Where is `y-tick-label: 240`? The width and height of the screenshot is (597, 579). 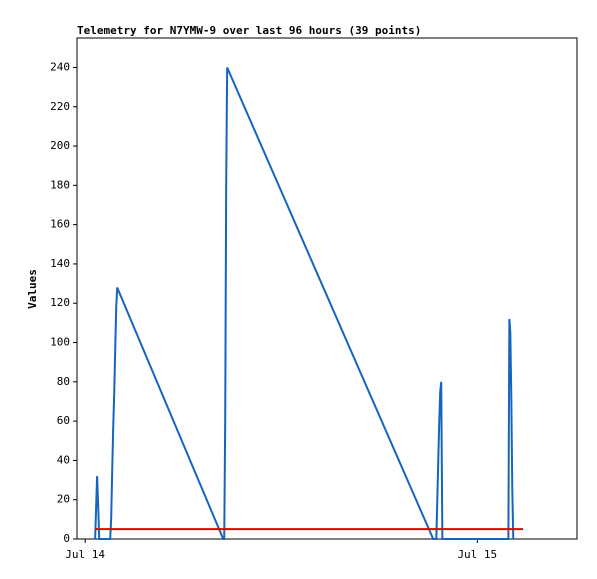
y-tick-label: 240 is located at coordinates (60, 66).